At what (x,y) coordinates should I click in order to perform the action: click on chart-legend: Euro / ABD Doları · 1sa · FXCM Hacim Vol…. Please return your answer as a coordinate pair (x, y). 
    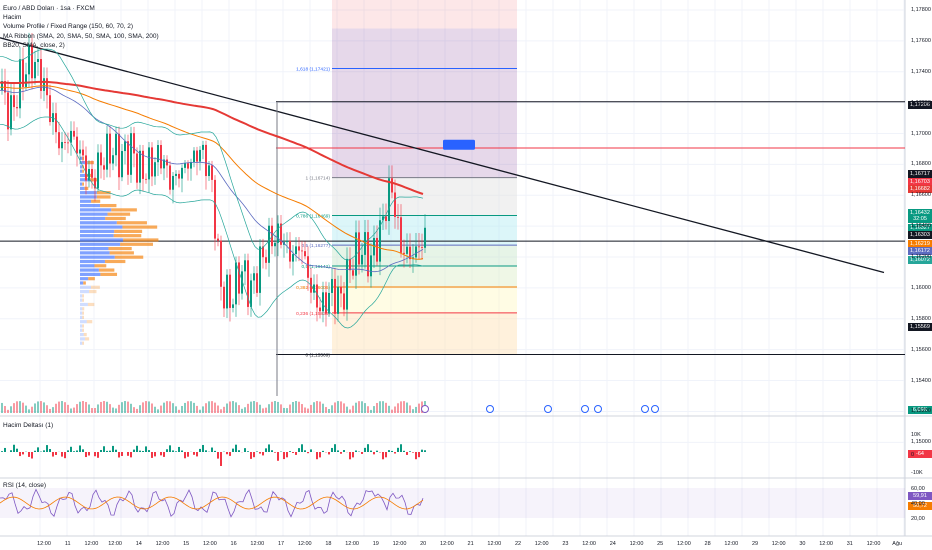
    Looking at the image, I should click on (81, 27).